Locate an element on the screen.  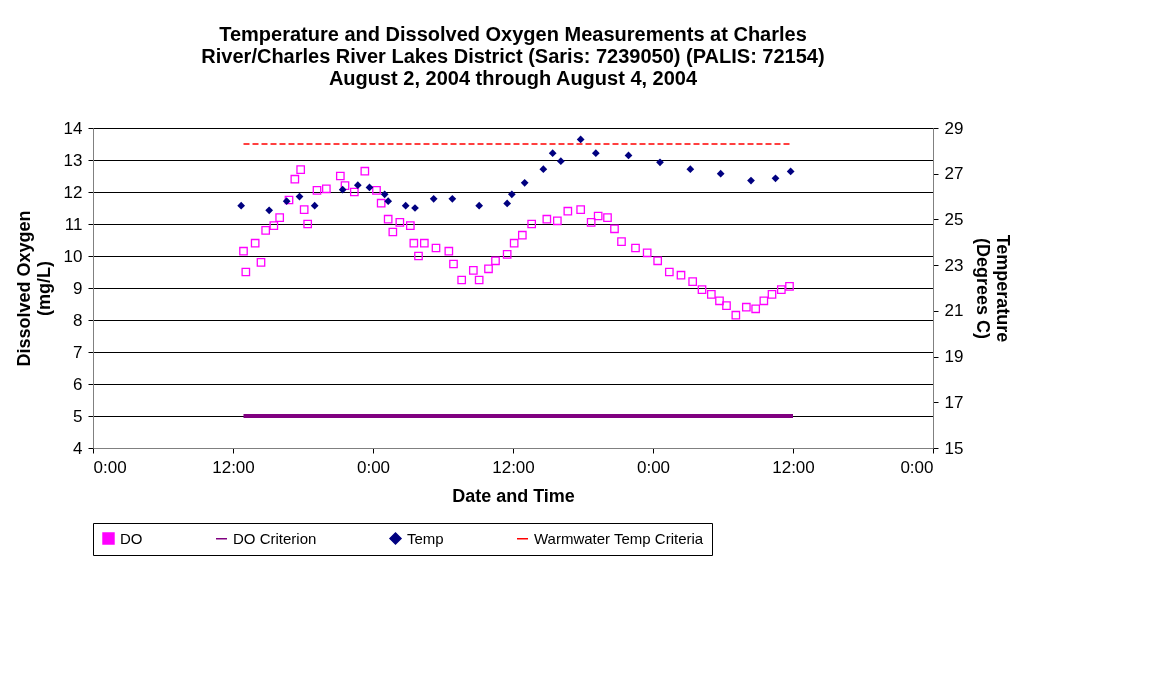
y-tick-label: 13 is located at coordinates (73, 160).